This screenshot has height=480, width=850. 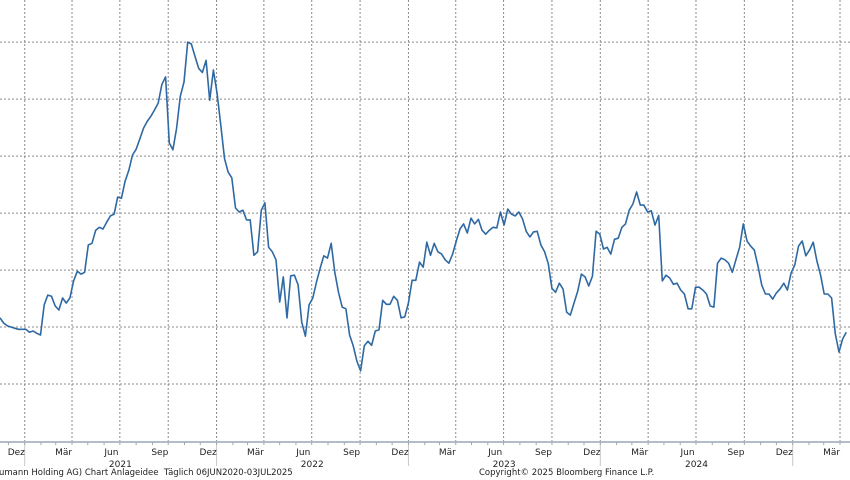 I want to click on year-label: 2021, so click(x=120, y=465).